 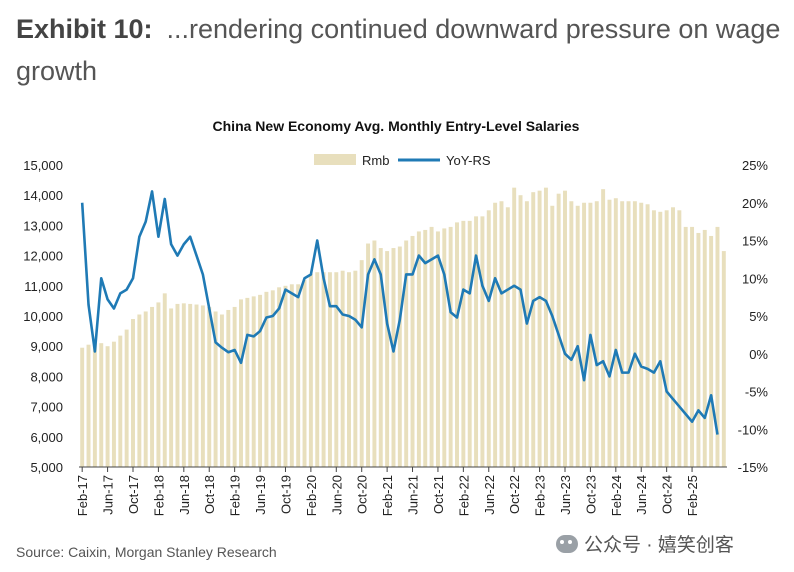 I want to click on right-tick-label: -10%, so click(x=753, y=429).